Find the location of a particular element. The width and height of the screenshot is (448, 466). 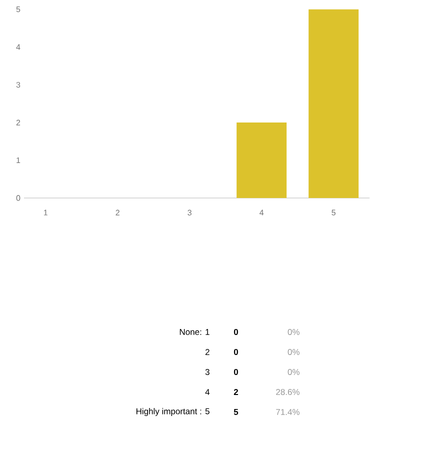

x-tick-label: 4 is located at coordinates (262, 213).